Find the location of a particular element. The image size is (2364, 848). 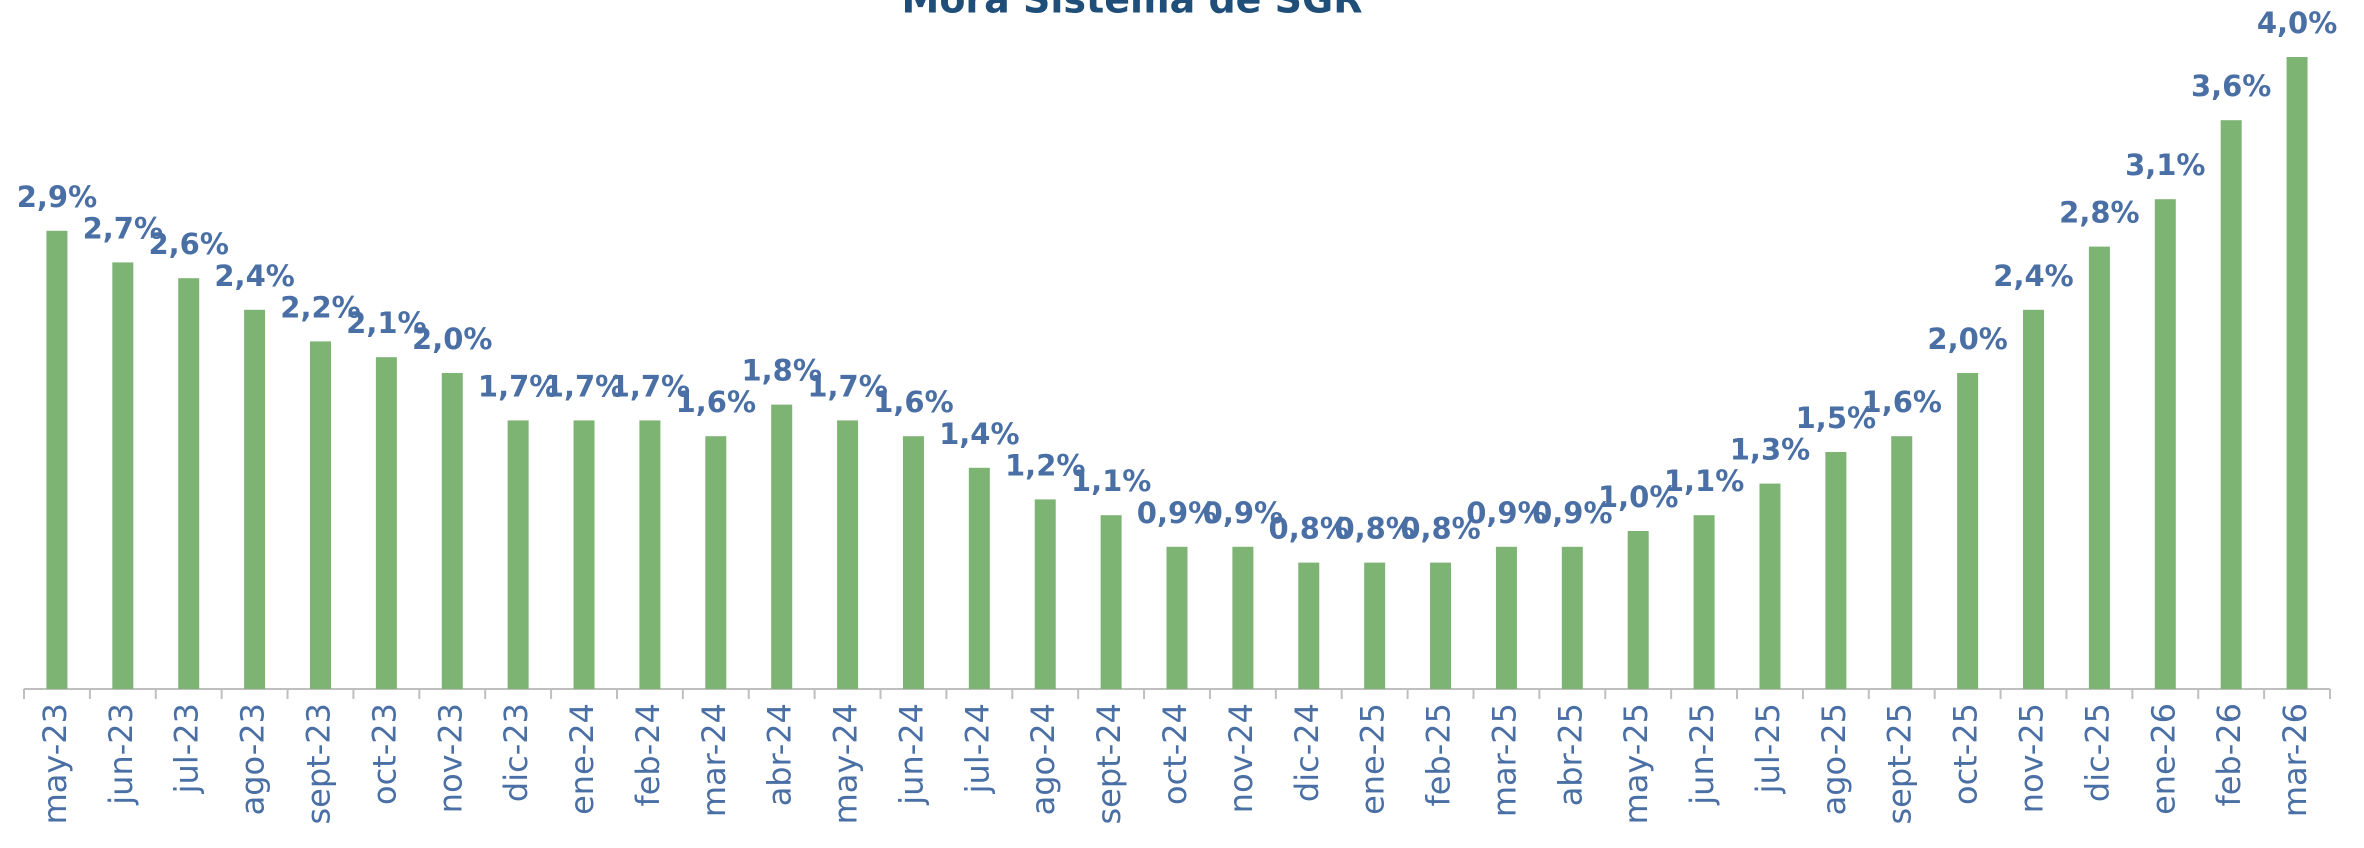

x-tick-label: nov-25 is located at coordinates (2032, 758).